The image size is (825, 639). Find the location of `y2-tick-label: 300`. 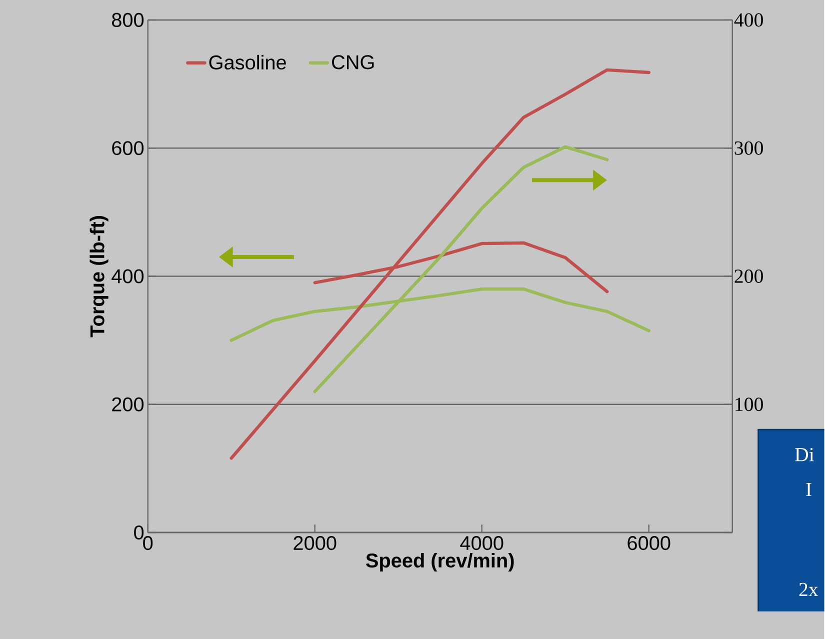

y2-tick-label: 300 is located at coordinates (748, 148).